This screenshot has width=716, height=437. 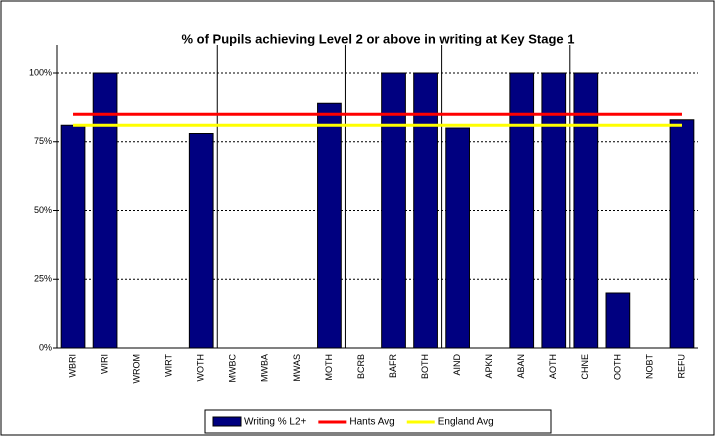 I want to click on x-tick-label: CHNE, so click(x=585, y=367).